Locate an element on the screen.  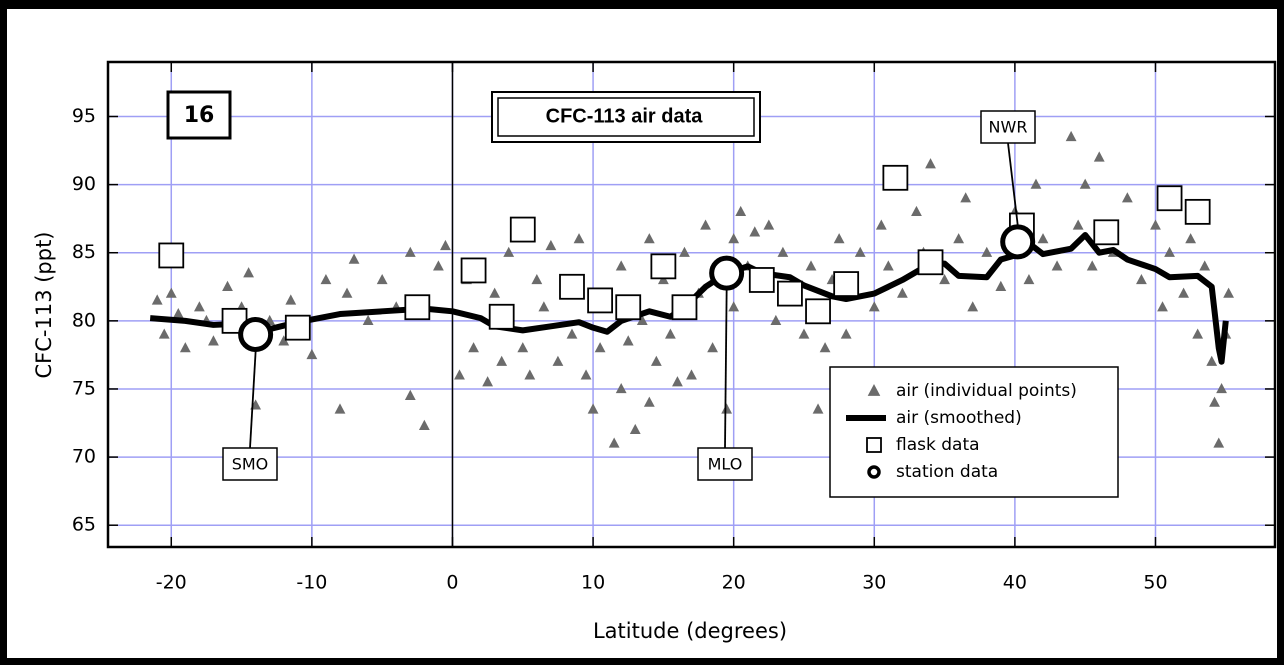
x-tick-label: -20 is located at coordinates (171, 583).